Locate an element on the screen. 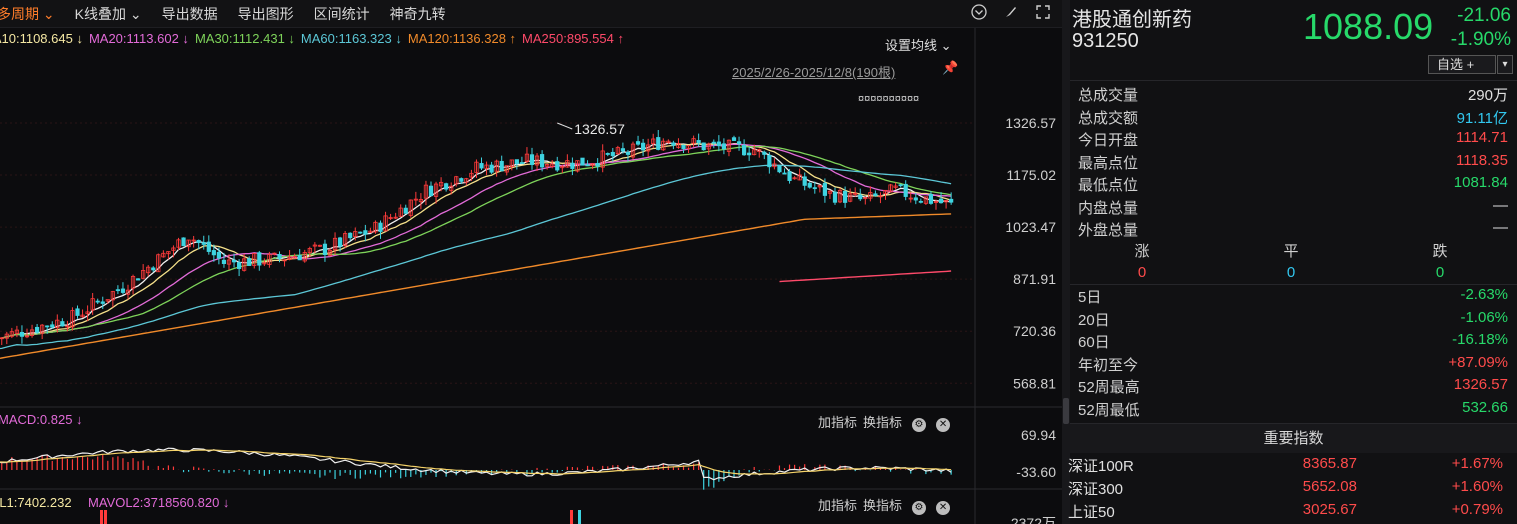 Image resolution: width=1517 pixels, height=524 pixels. export-data-button: 导出数据 is located at coordinates (189, 13).